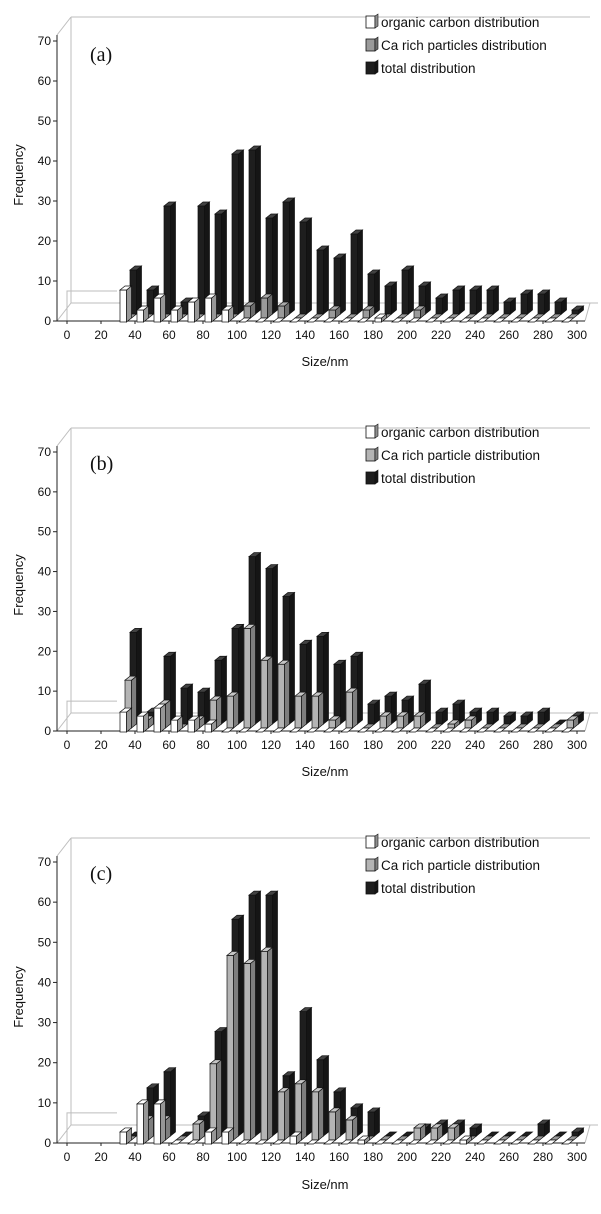  I want to click on wall-top-edge, so click(64, 847).